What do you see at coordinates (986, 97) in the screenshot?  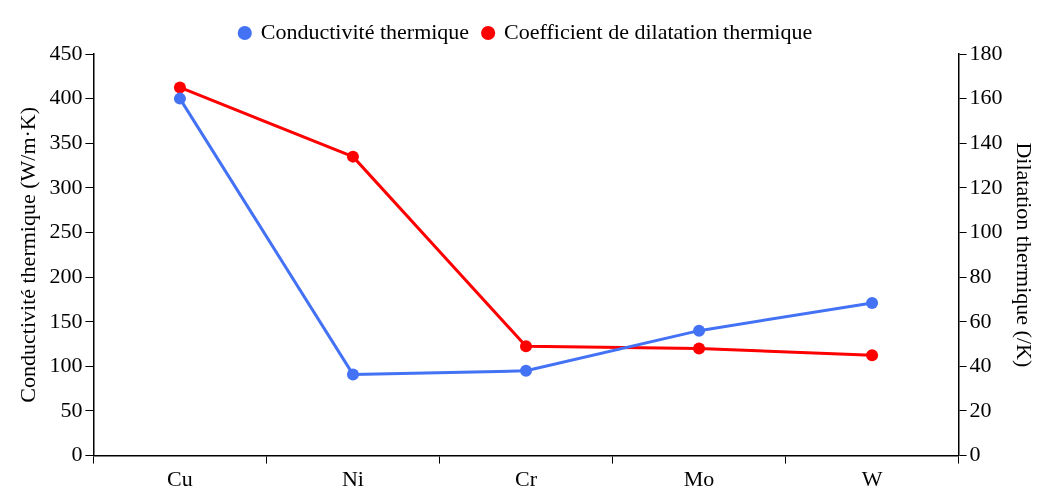 I see `y2-tick-label: 160` at bounding box center [986, 97].